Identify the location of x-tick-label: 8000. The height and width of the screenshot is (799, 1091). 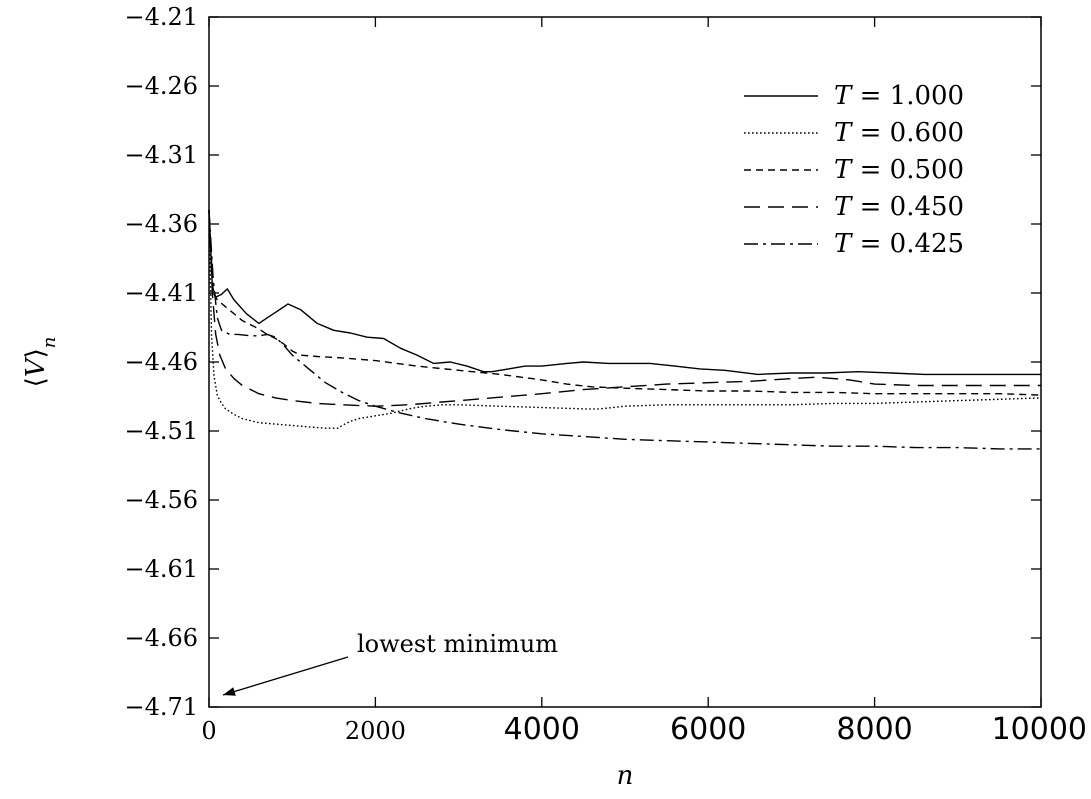
(874, 729).